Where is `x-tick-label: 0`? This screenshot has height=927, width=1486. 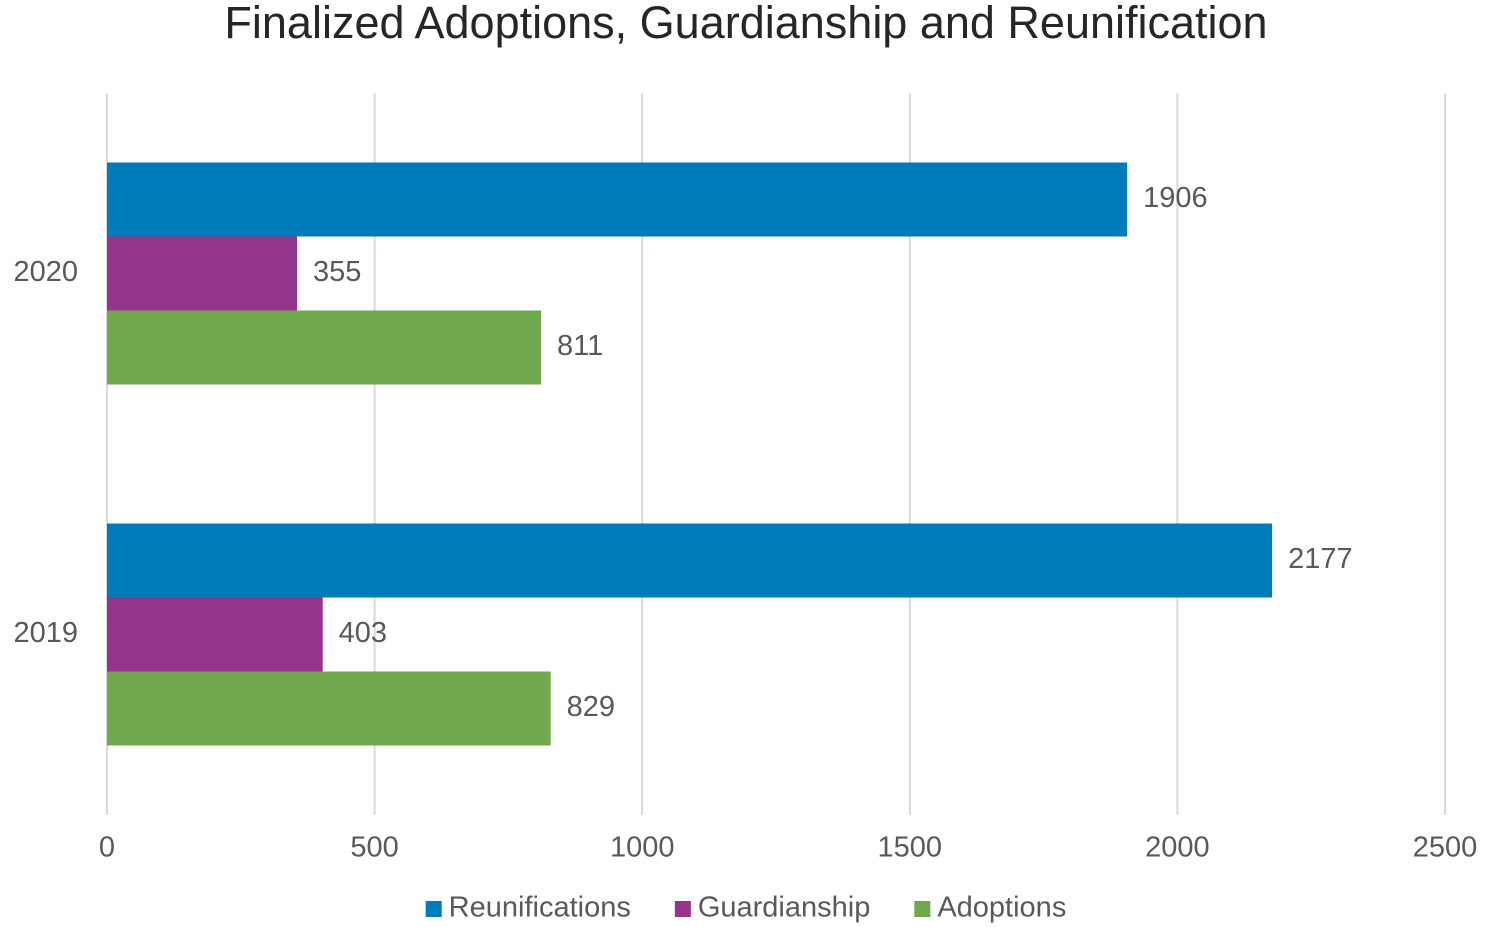 x-tick-label: 0 is located at coordinates (107, 848).